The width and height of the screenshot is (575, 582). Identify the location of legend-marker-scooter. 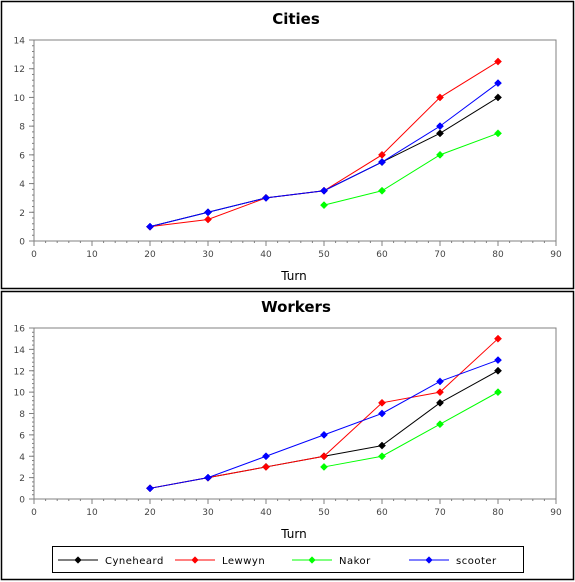
(429, 560).